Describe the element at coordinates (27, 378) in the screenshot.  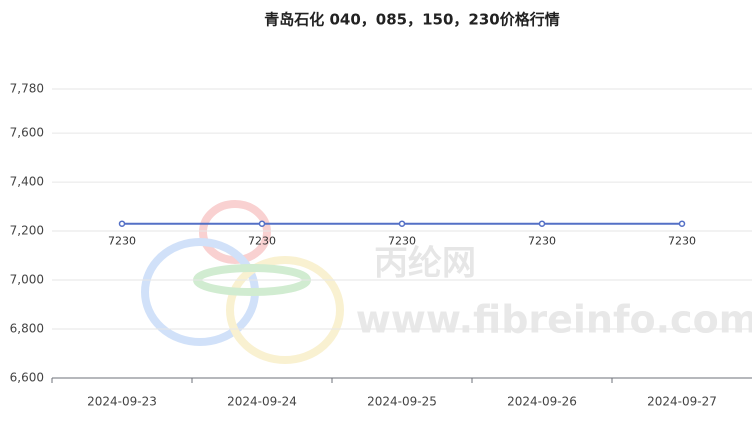
I see `y-tick-label: 6,600` at that location.